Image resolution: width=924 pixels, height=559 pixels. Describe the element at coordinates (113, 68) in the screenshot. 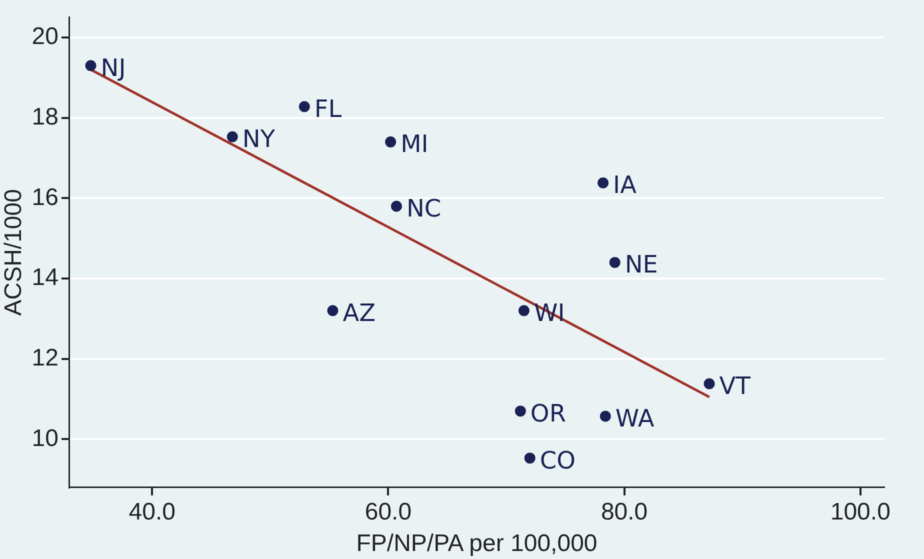

I see `annotation: NJ` at that location.